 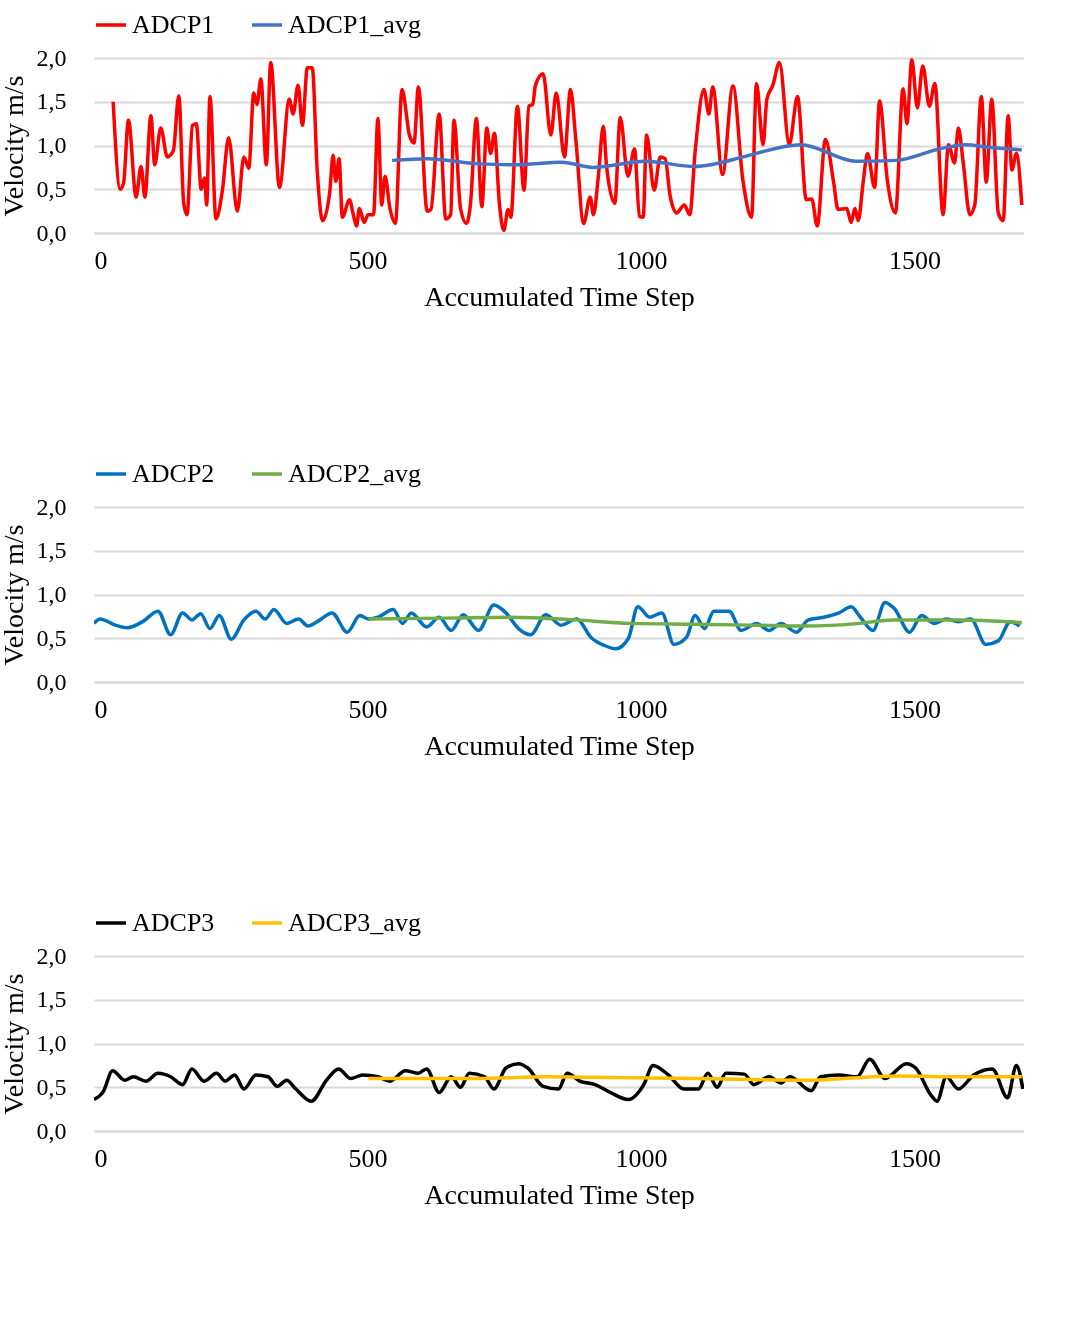 What do you see at coordinates (354, 922) in the screenshot?
I see `legend-label: ADCP3_avg` at bounding box center [354, 922].